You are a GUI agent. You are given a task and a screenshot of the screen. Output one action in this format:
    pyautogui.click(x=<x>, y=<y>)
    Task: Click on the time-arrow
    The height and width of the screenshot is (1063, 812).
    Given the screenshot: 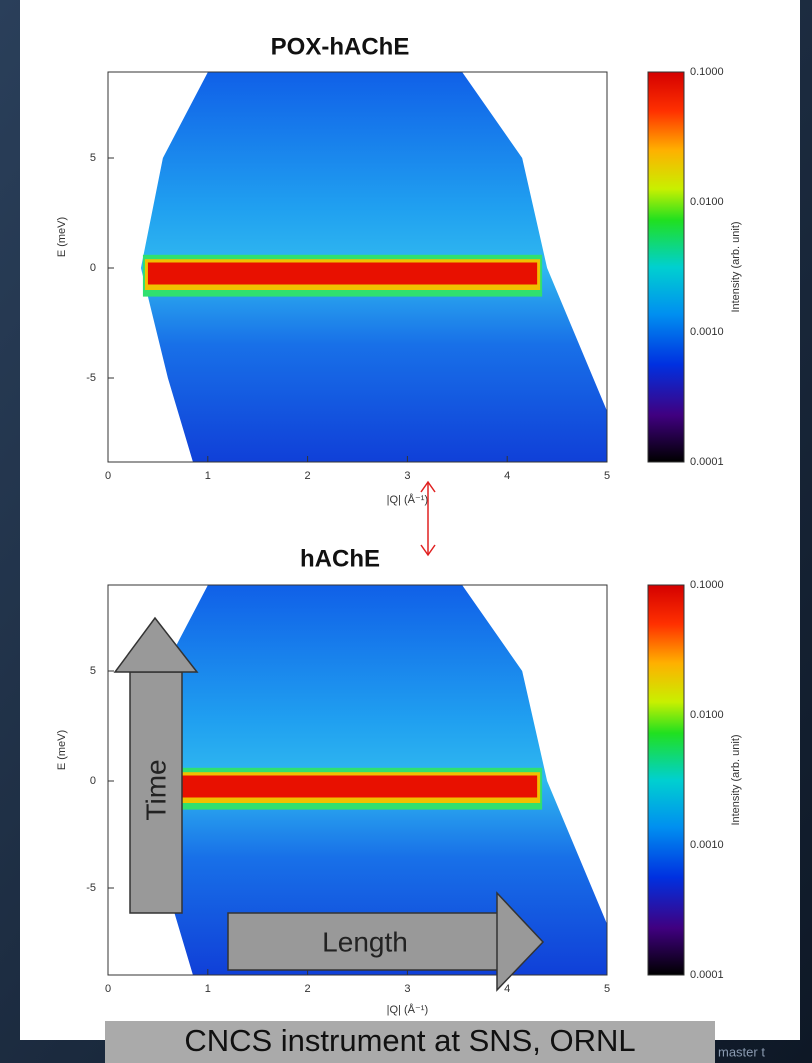 What is the action you would take?
    pyautogui.click(x=156, y=765)
    